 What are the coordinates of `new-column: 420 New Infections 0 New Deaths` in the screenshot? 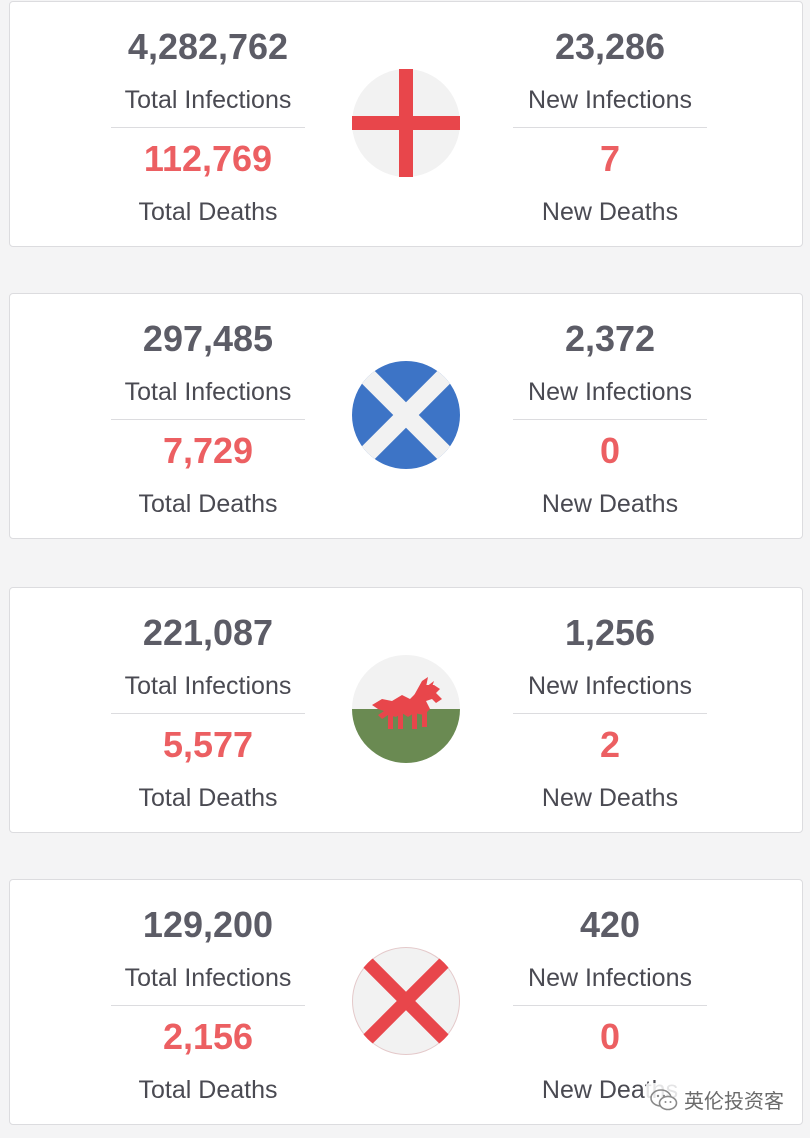 It's located at (610, 1002).